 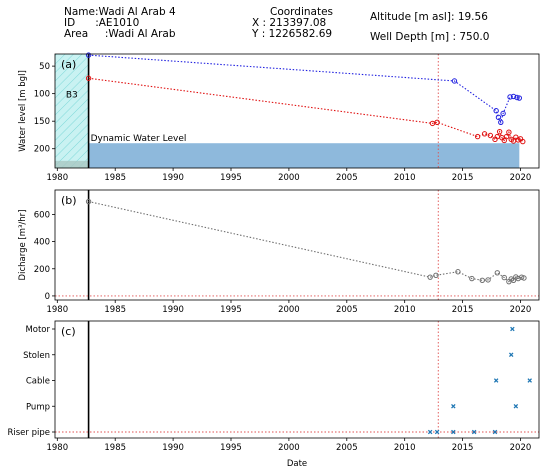 What do you see at coordinates (289, 310) in the screenshot?
I see `p1-x-tick-label-4: 2000` at bounding box center [289, 310].